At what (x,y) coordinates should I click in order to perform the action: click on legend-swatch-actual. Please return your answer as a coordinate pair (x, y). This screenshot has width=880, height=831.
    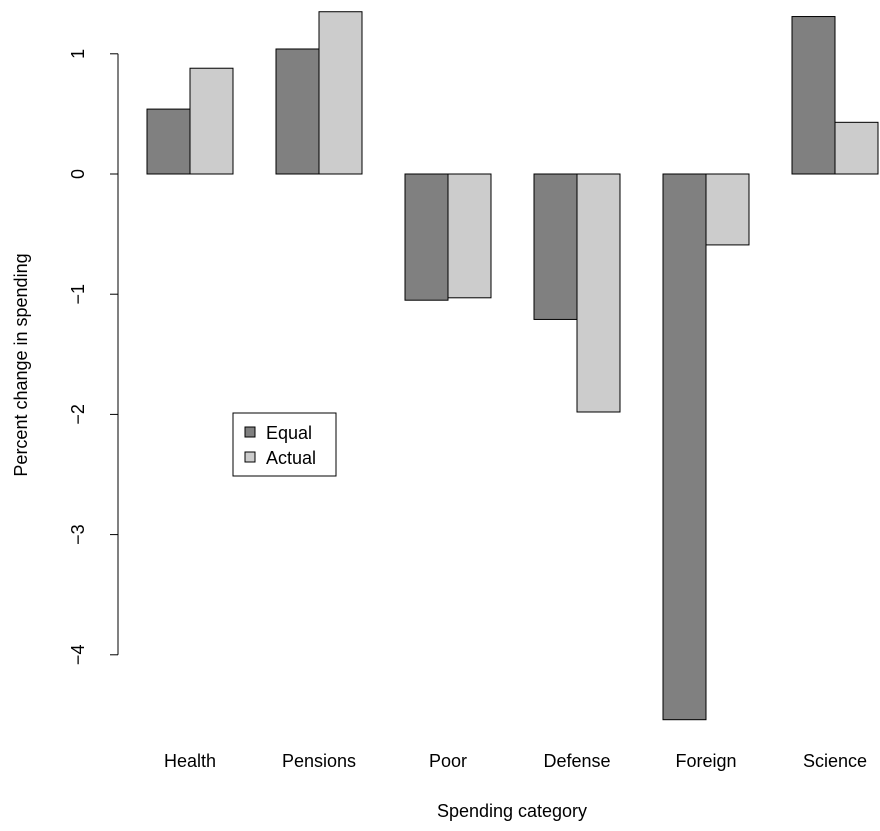
    Looking at the image, I should click on (250, 457).